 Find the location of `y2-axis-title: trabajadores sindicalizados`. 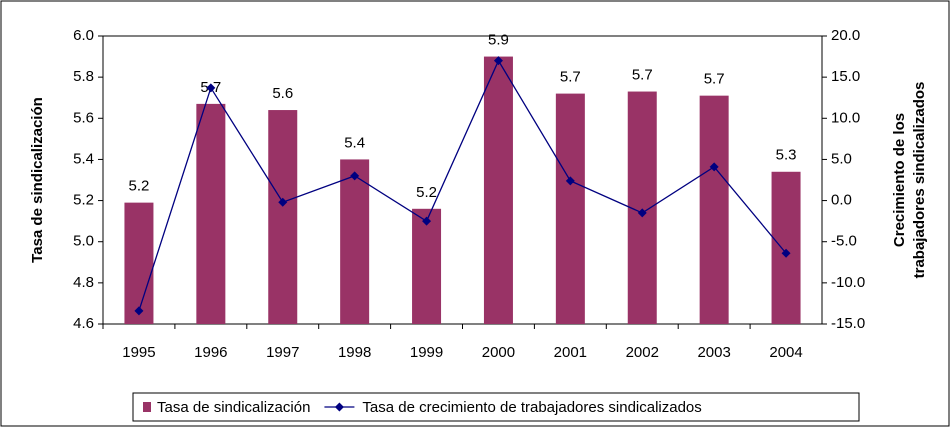

y2-axis-title: trabajadores sindicalizados is located at coordinates (919, 180).